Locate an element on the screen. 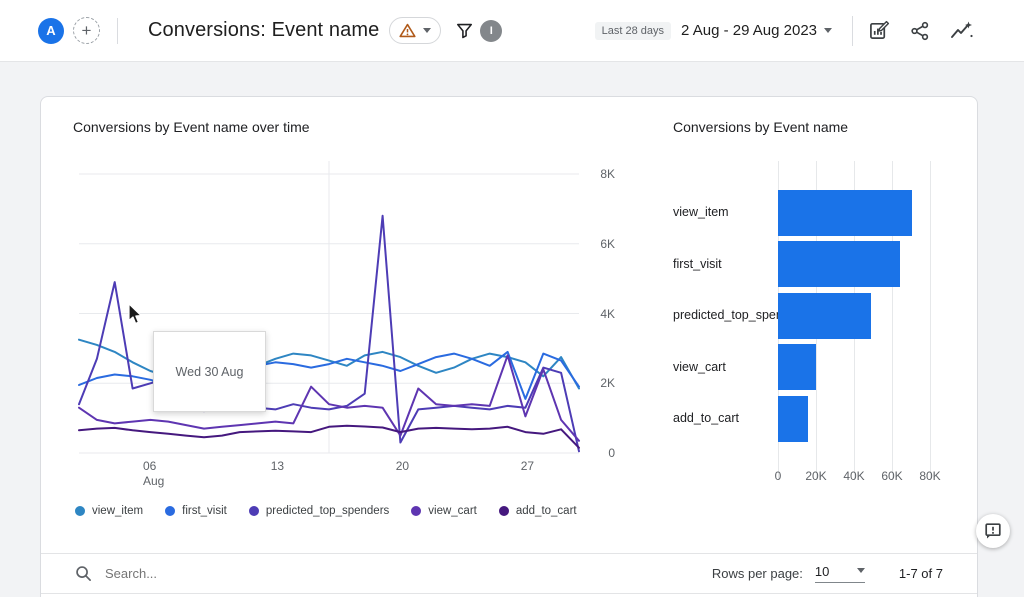 Image resolution: width=1024 pixels, height=597 pixels. rows-per-page-chevron-icon is located at coordinates (860, 570).